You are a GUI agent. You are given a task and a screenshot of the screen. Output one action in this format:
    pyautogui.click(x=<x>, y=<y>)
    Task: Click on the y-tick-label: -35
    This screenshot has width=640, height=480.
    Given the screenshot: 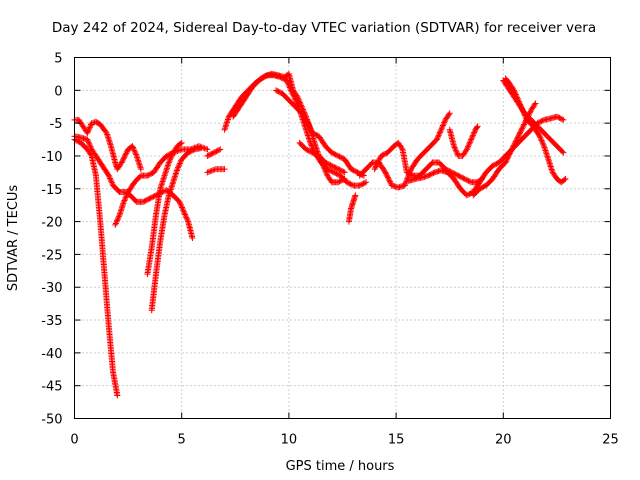 What is the action you would take?
    pyautogui.click(x=51, y=321)
    